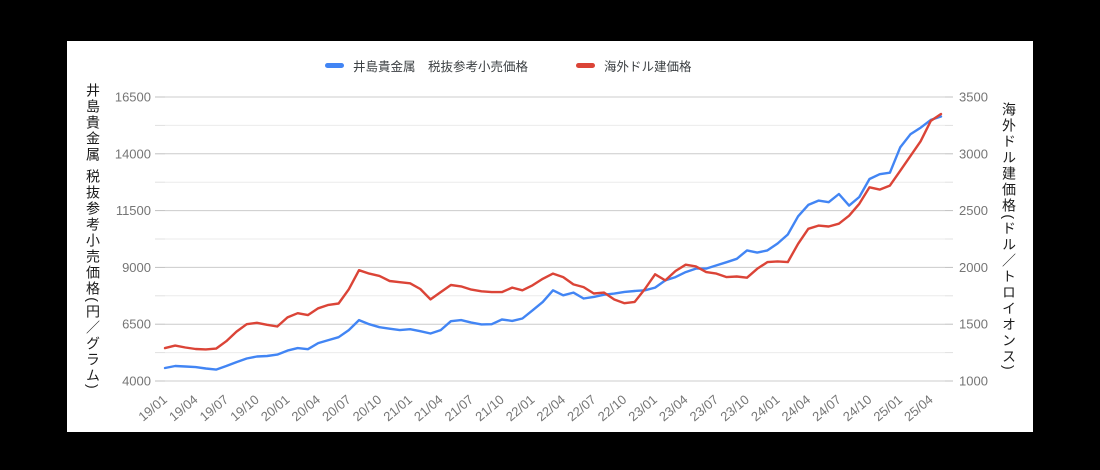 This screenshot has width=1100, height=470. Describe the element at coordinates (428, 408) in the screenshot. I see `x-tick-label: 21/04` at that location.